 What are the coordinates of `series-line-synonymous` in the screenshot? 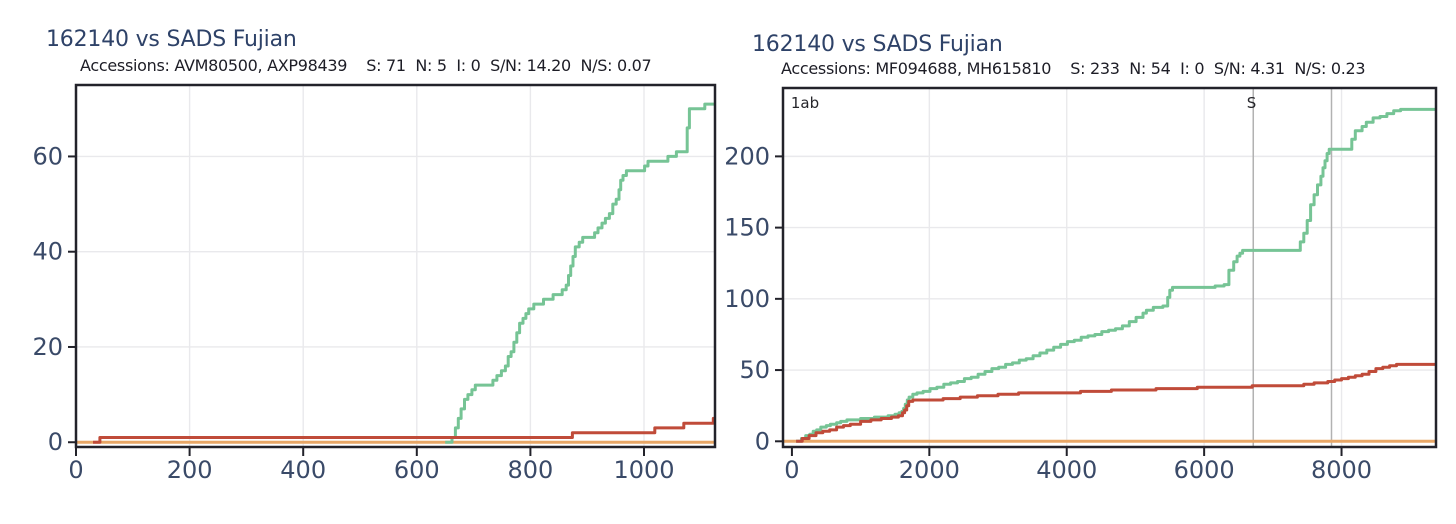 It's located at (580, 273).